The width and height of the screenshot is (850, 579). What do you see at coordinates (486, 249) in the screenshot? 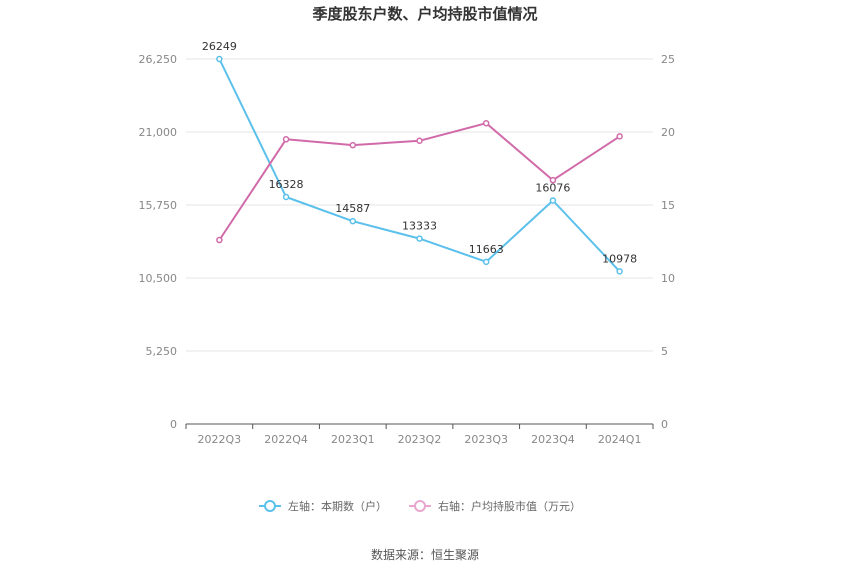
I see `data-label: 11663` at bounding box center [486, 249].